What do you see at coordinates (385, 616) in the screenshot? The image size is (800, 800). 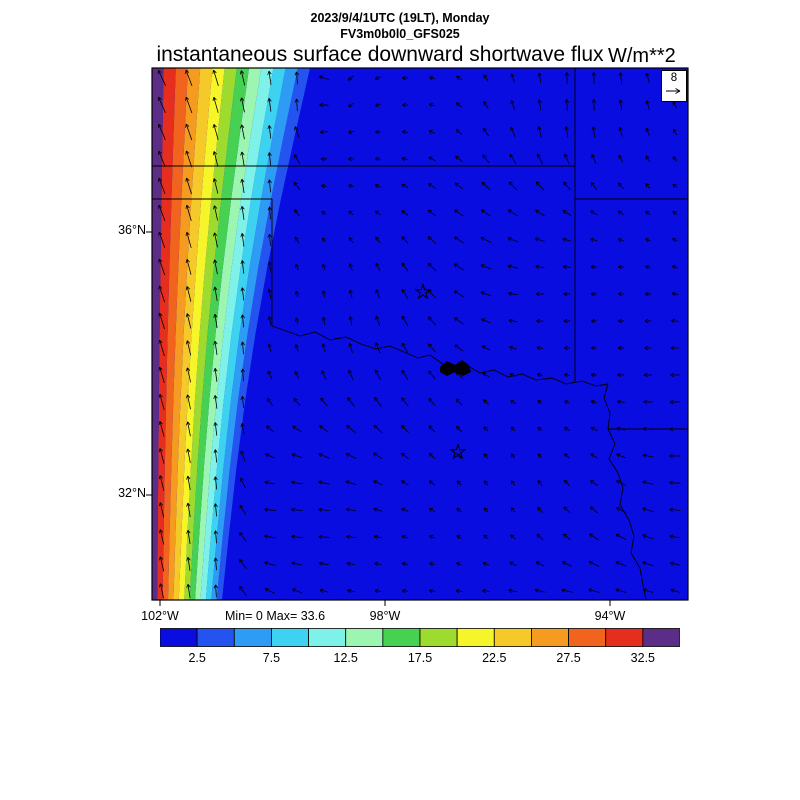 I see `lon-tick-label: 98°W` at bounding box center [385, 616].